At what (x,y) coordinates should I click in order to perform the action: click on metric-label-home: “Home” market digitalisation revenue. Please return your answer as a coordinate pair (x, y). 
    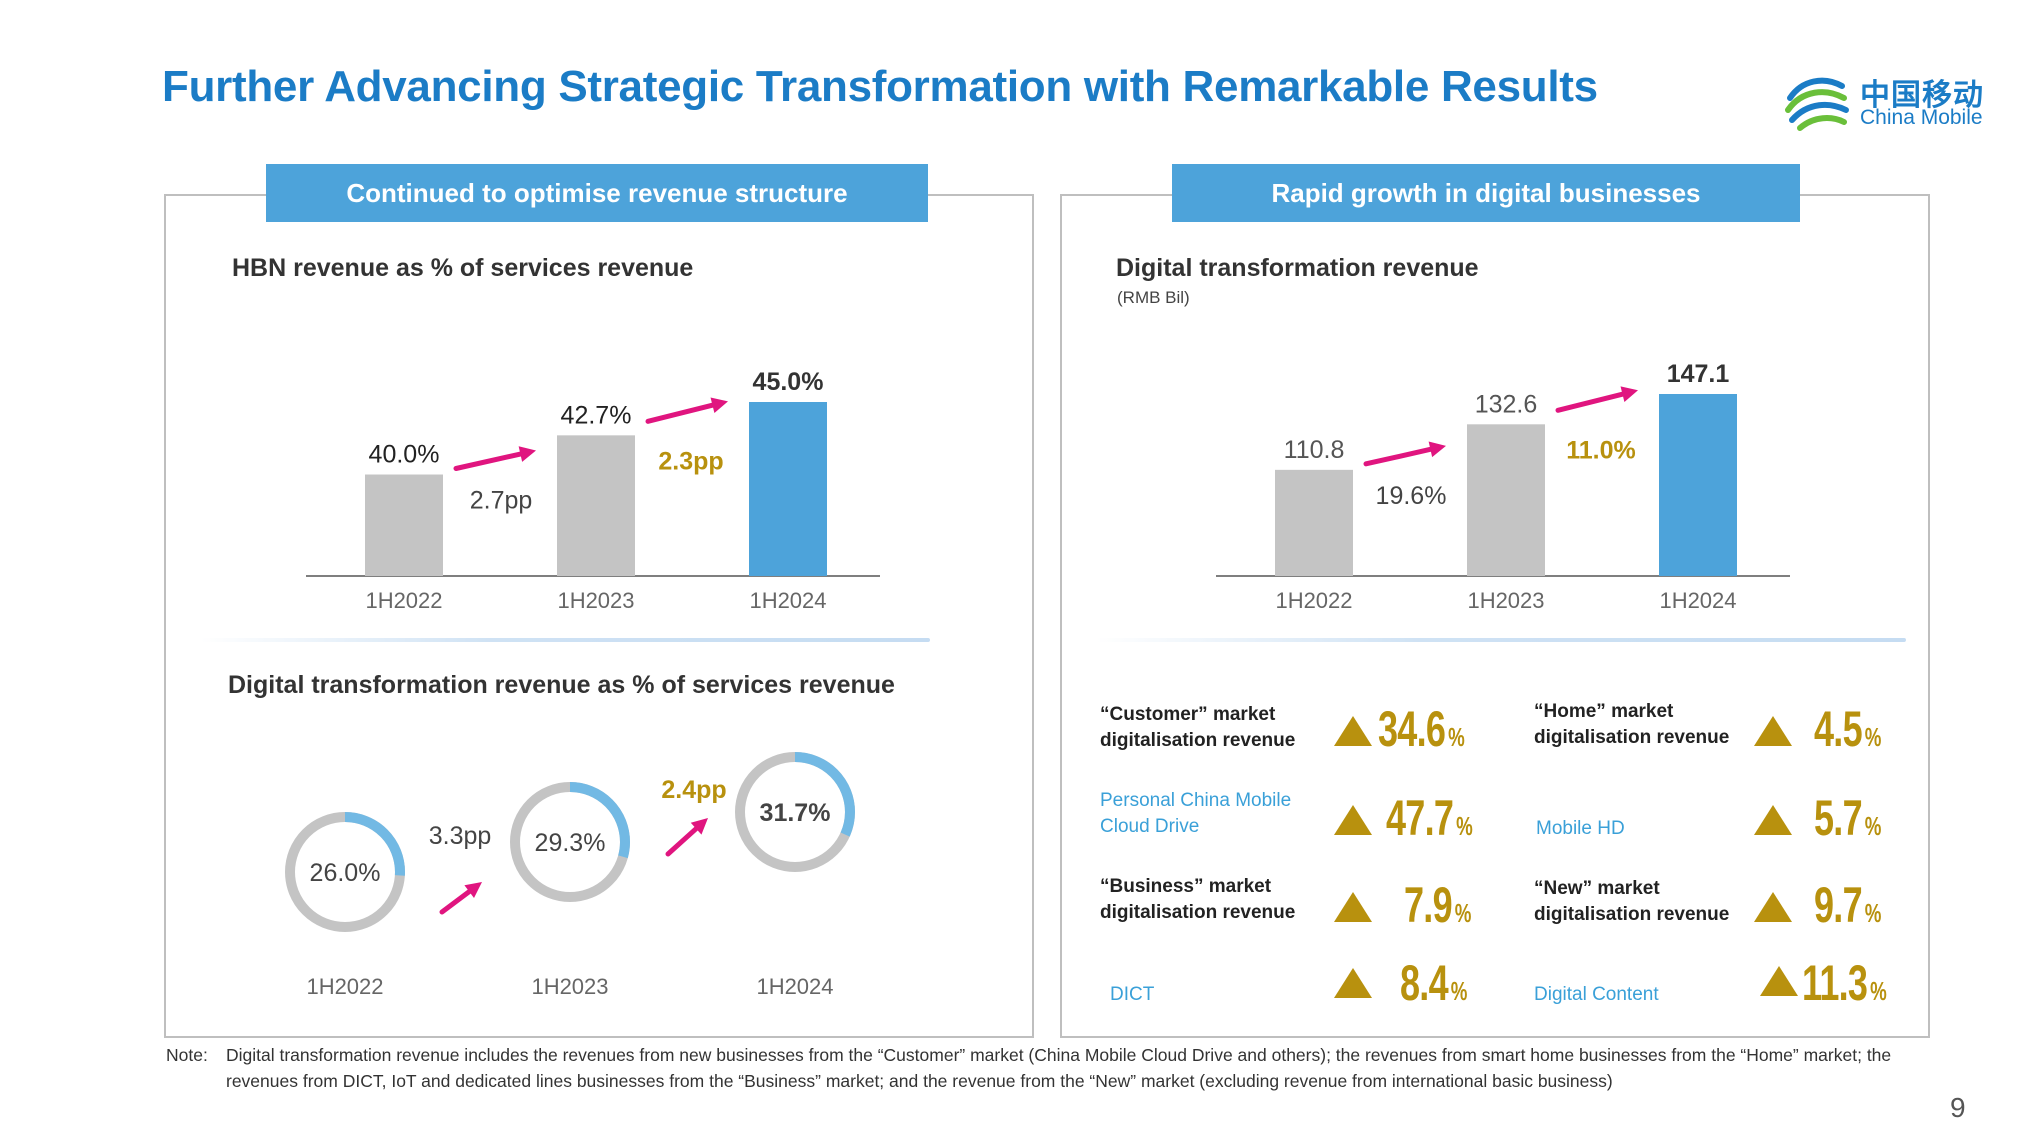
    Looking at the image, I should click on (1632, 724).